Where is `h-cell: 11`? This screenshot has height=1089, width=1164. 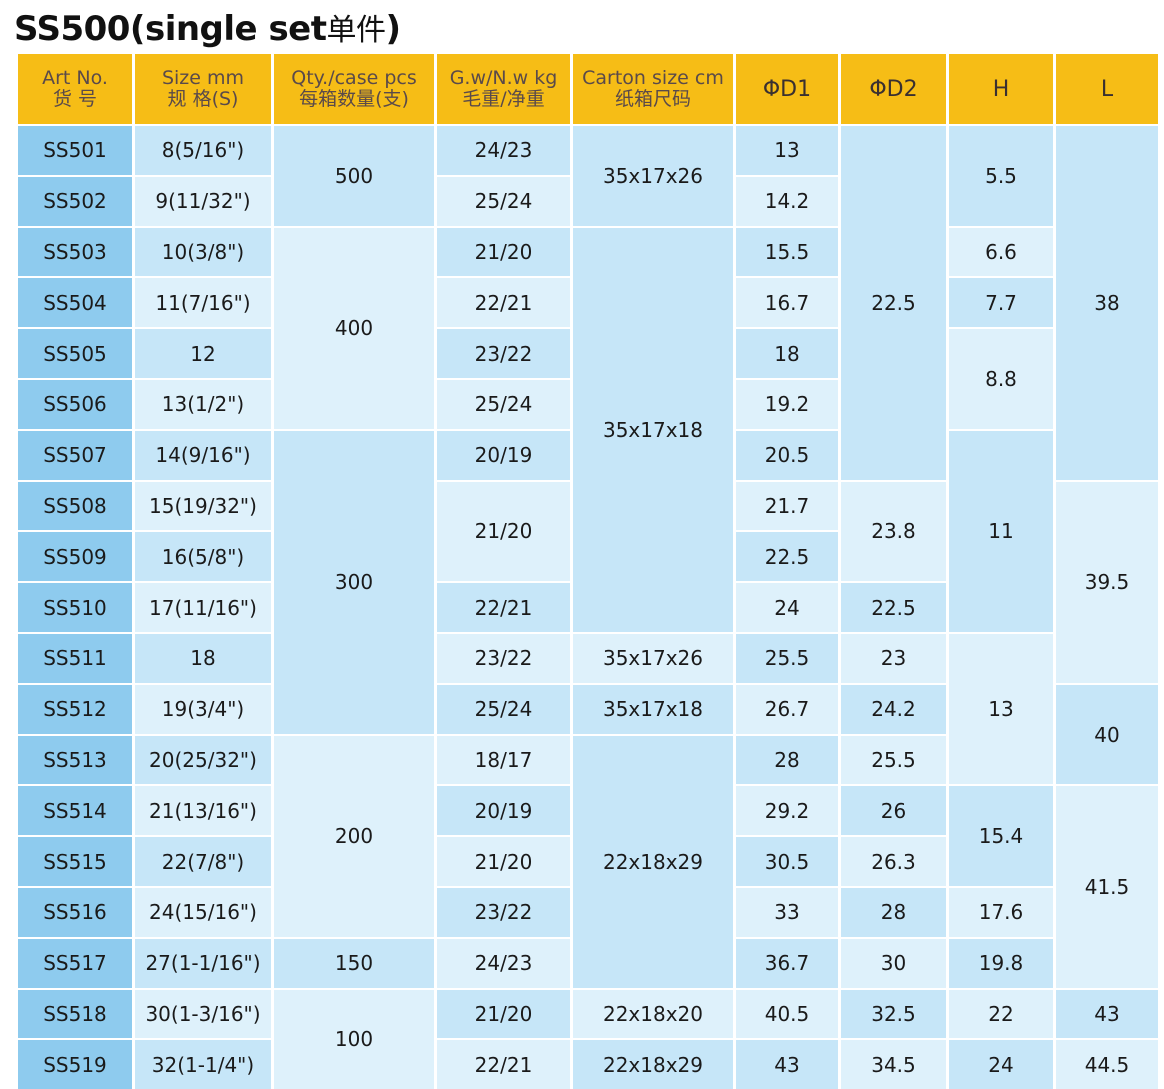 h-cell: 11 is located at coordinates (1001, 531).